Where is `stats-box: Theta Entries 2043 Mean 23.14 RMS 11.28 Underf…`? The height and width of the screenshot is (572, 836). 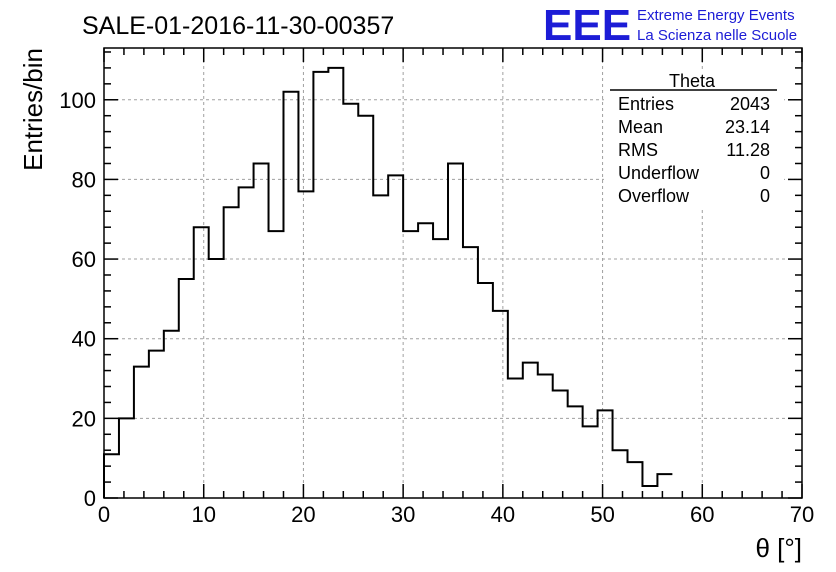
stats-box: Theta Entries 2043 Mean 23.14 RMS 11.28 Underf… is located at coordinates (694, 140).